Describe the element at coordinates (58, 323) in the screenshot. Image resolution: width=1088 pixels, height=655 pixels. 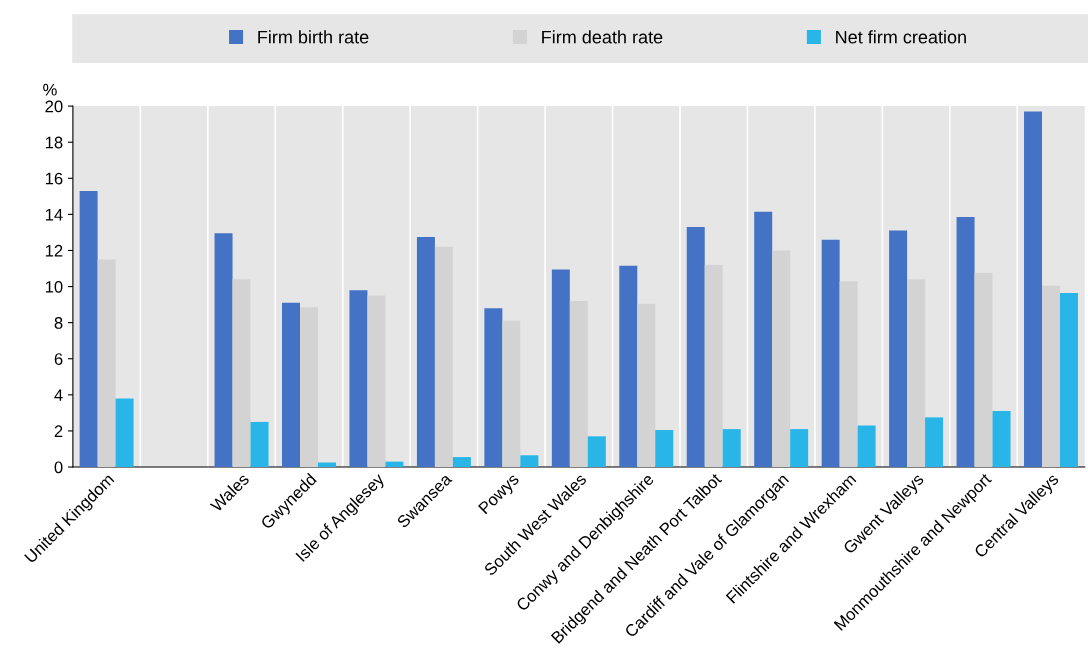
I see `y-tick-label: 8` at that location.